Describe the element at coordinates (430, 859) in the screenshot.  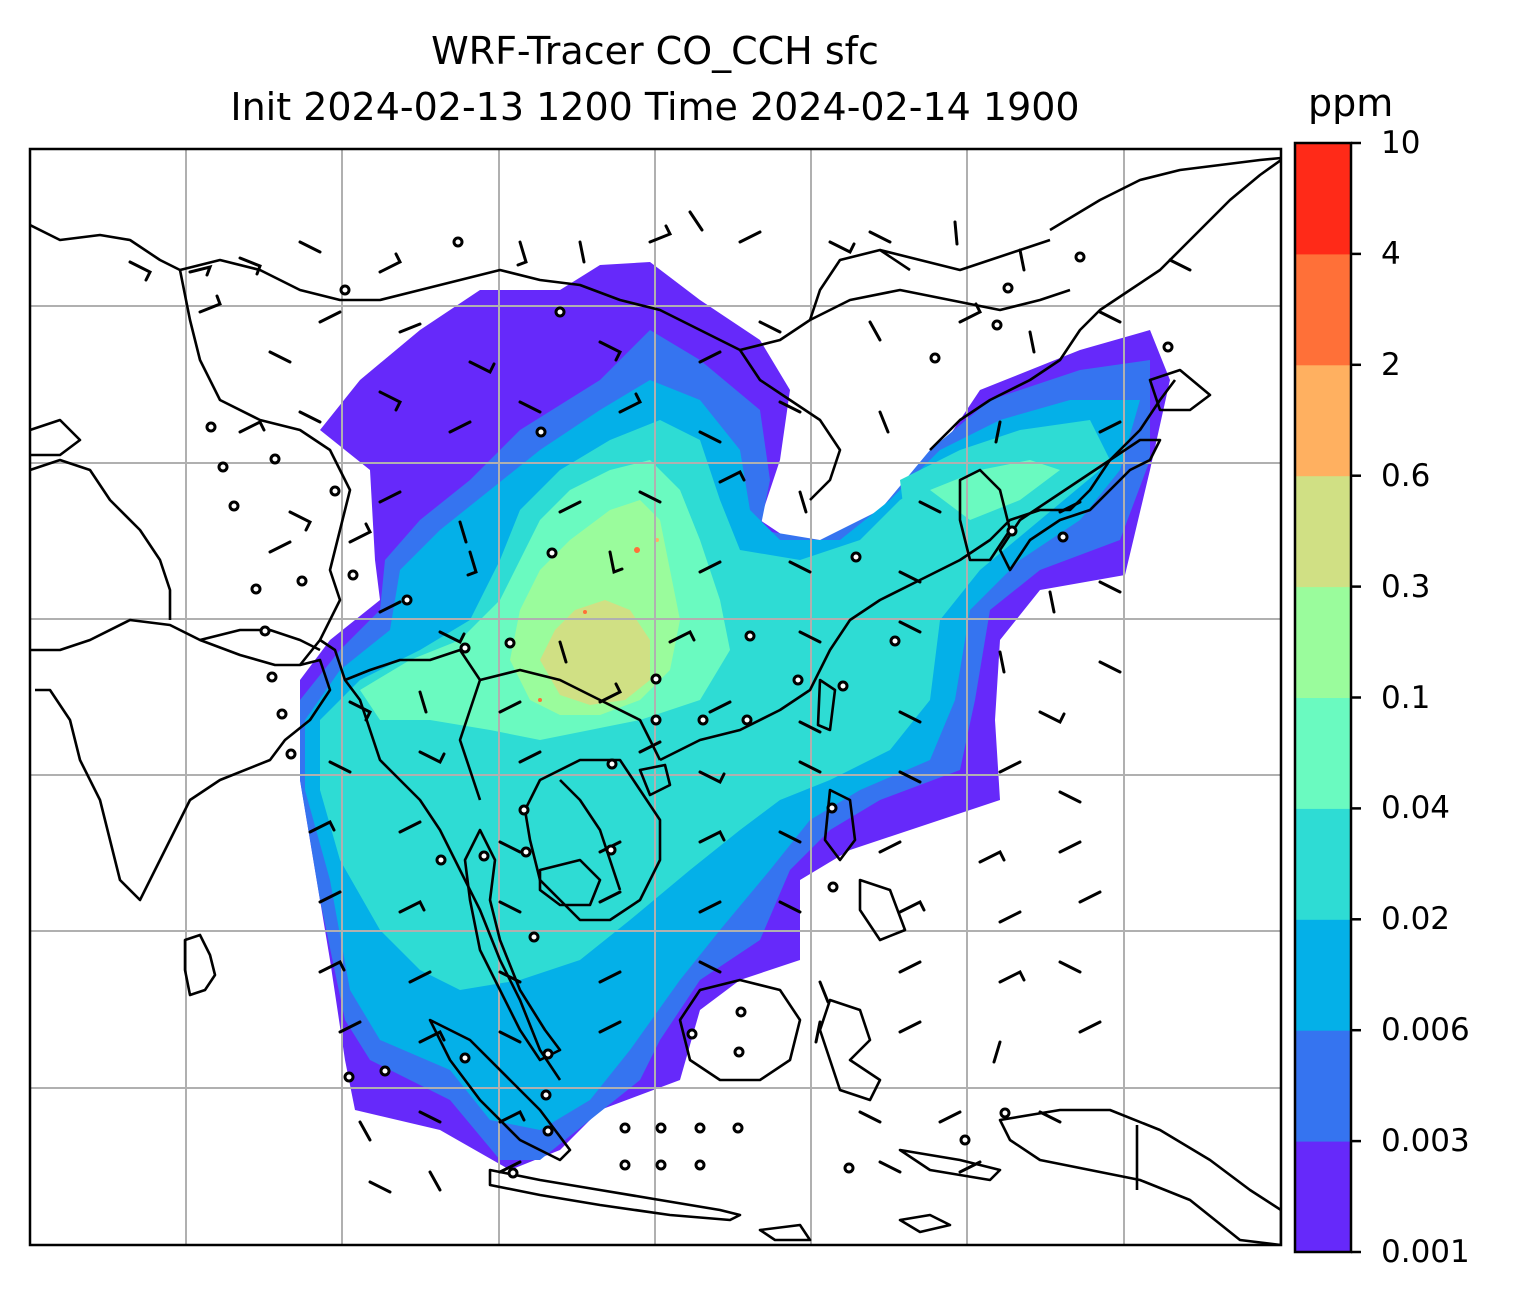
I see `bay-of-bengal-north` at that location.